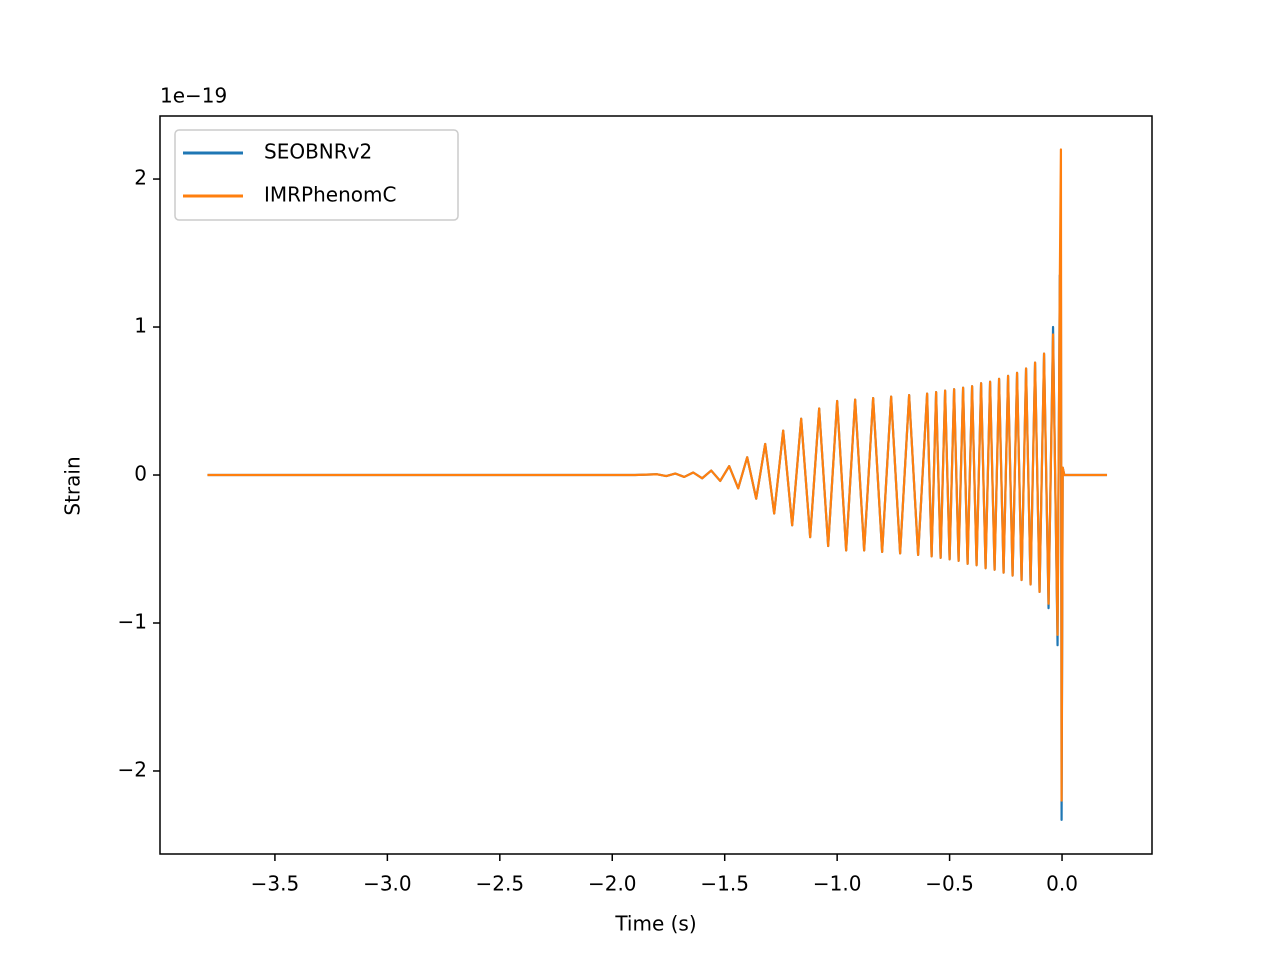 The width and height of the screenshot is (1280, 960). What do you see at coordinates (837, 884) in the screenshot?
I see `x-tick-label: −1.0` at bounding box center [837, 884].